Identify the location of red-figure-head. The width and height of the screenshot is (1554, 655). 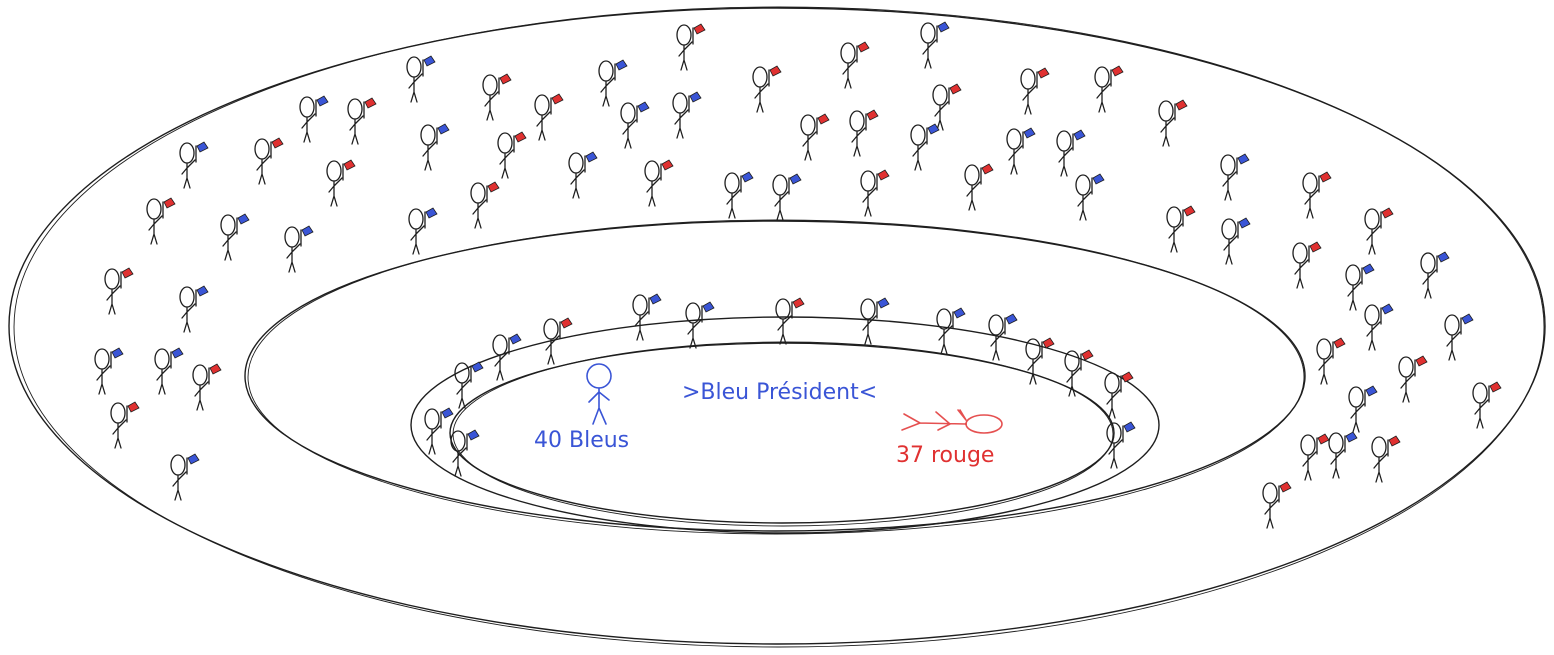
(984, 424).